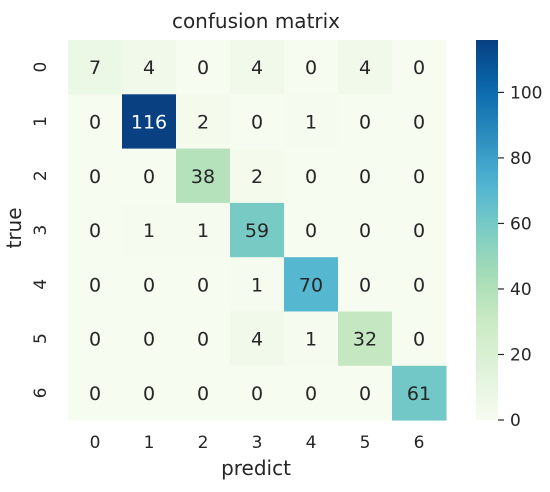 This screenshot has height=492, width=550. What do you see at coordinates (515, 421) in the screenshot?
I see `colorbar-tick-label: 0` at bounding box center [515, 421].